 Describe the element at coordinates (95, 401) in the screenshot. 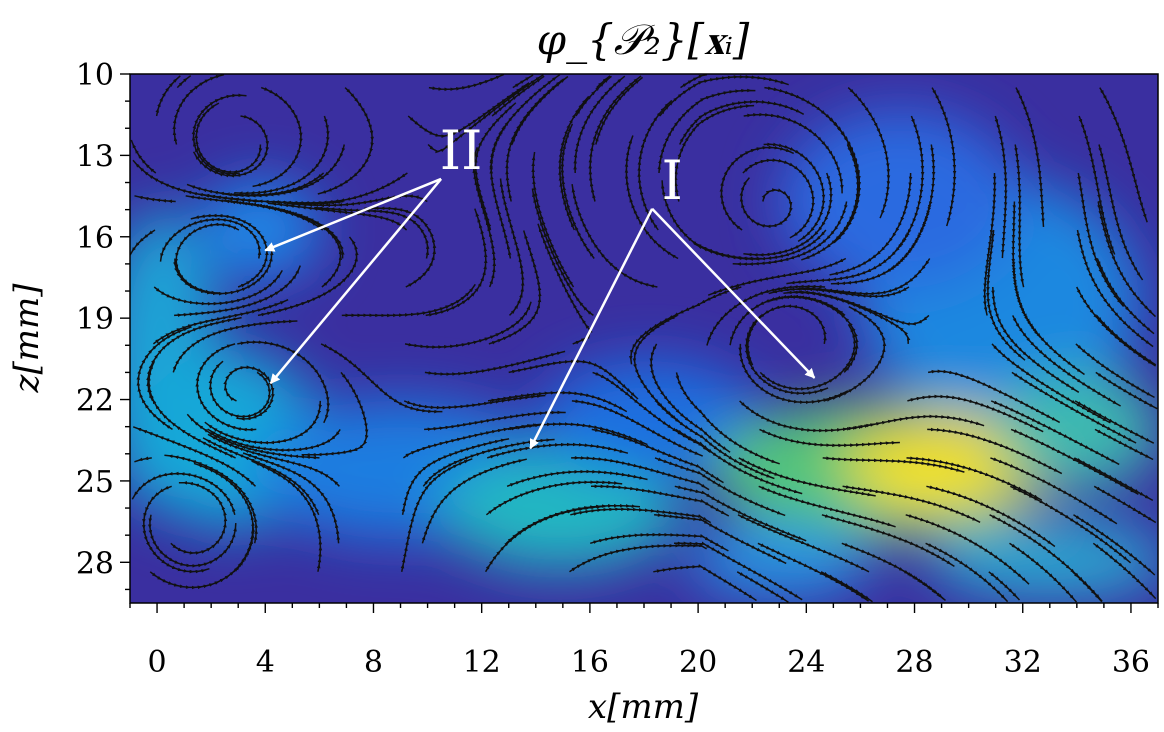

I see `y-tick-label: 22` at that location.